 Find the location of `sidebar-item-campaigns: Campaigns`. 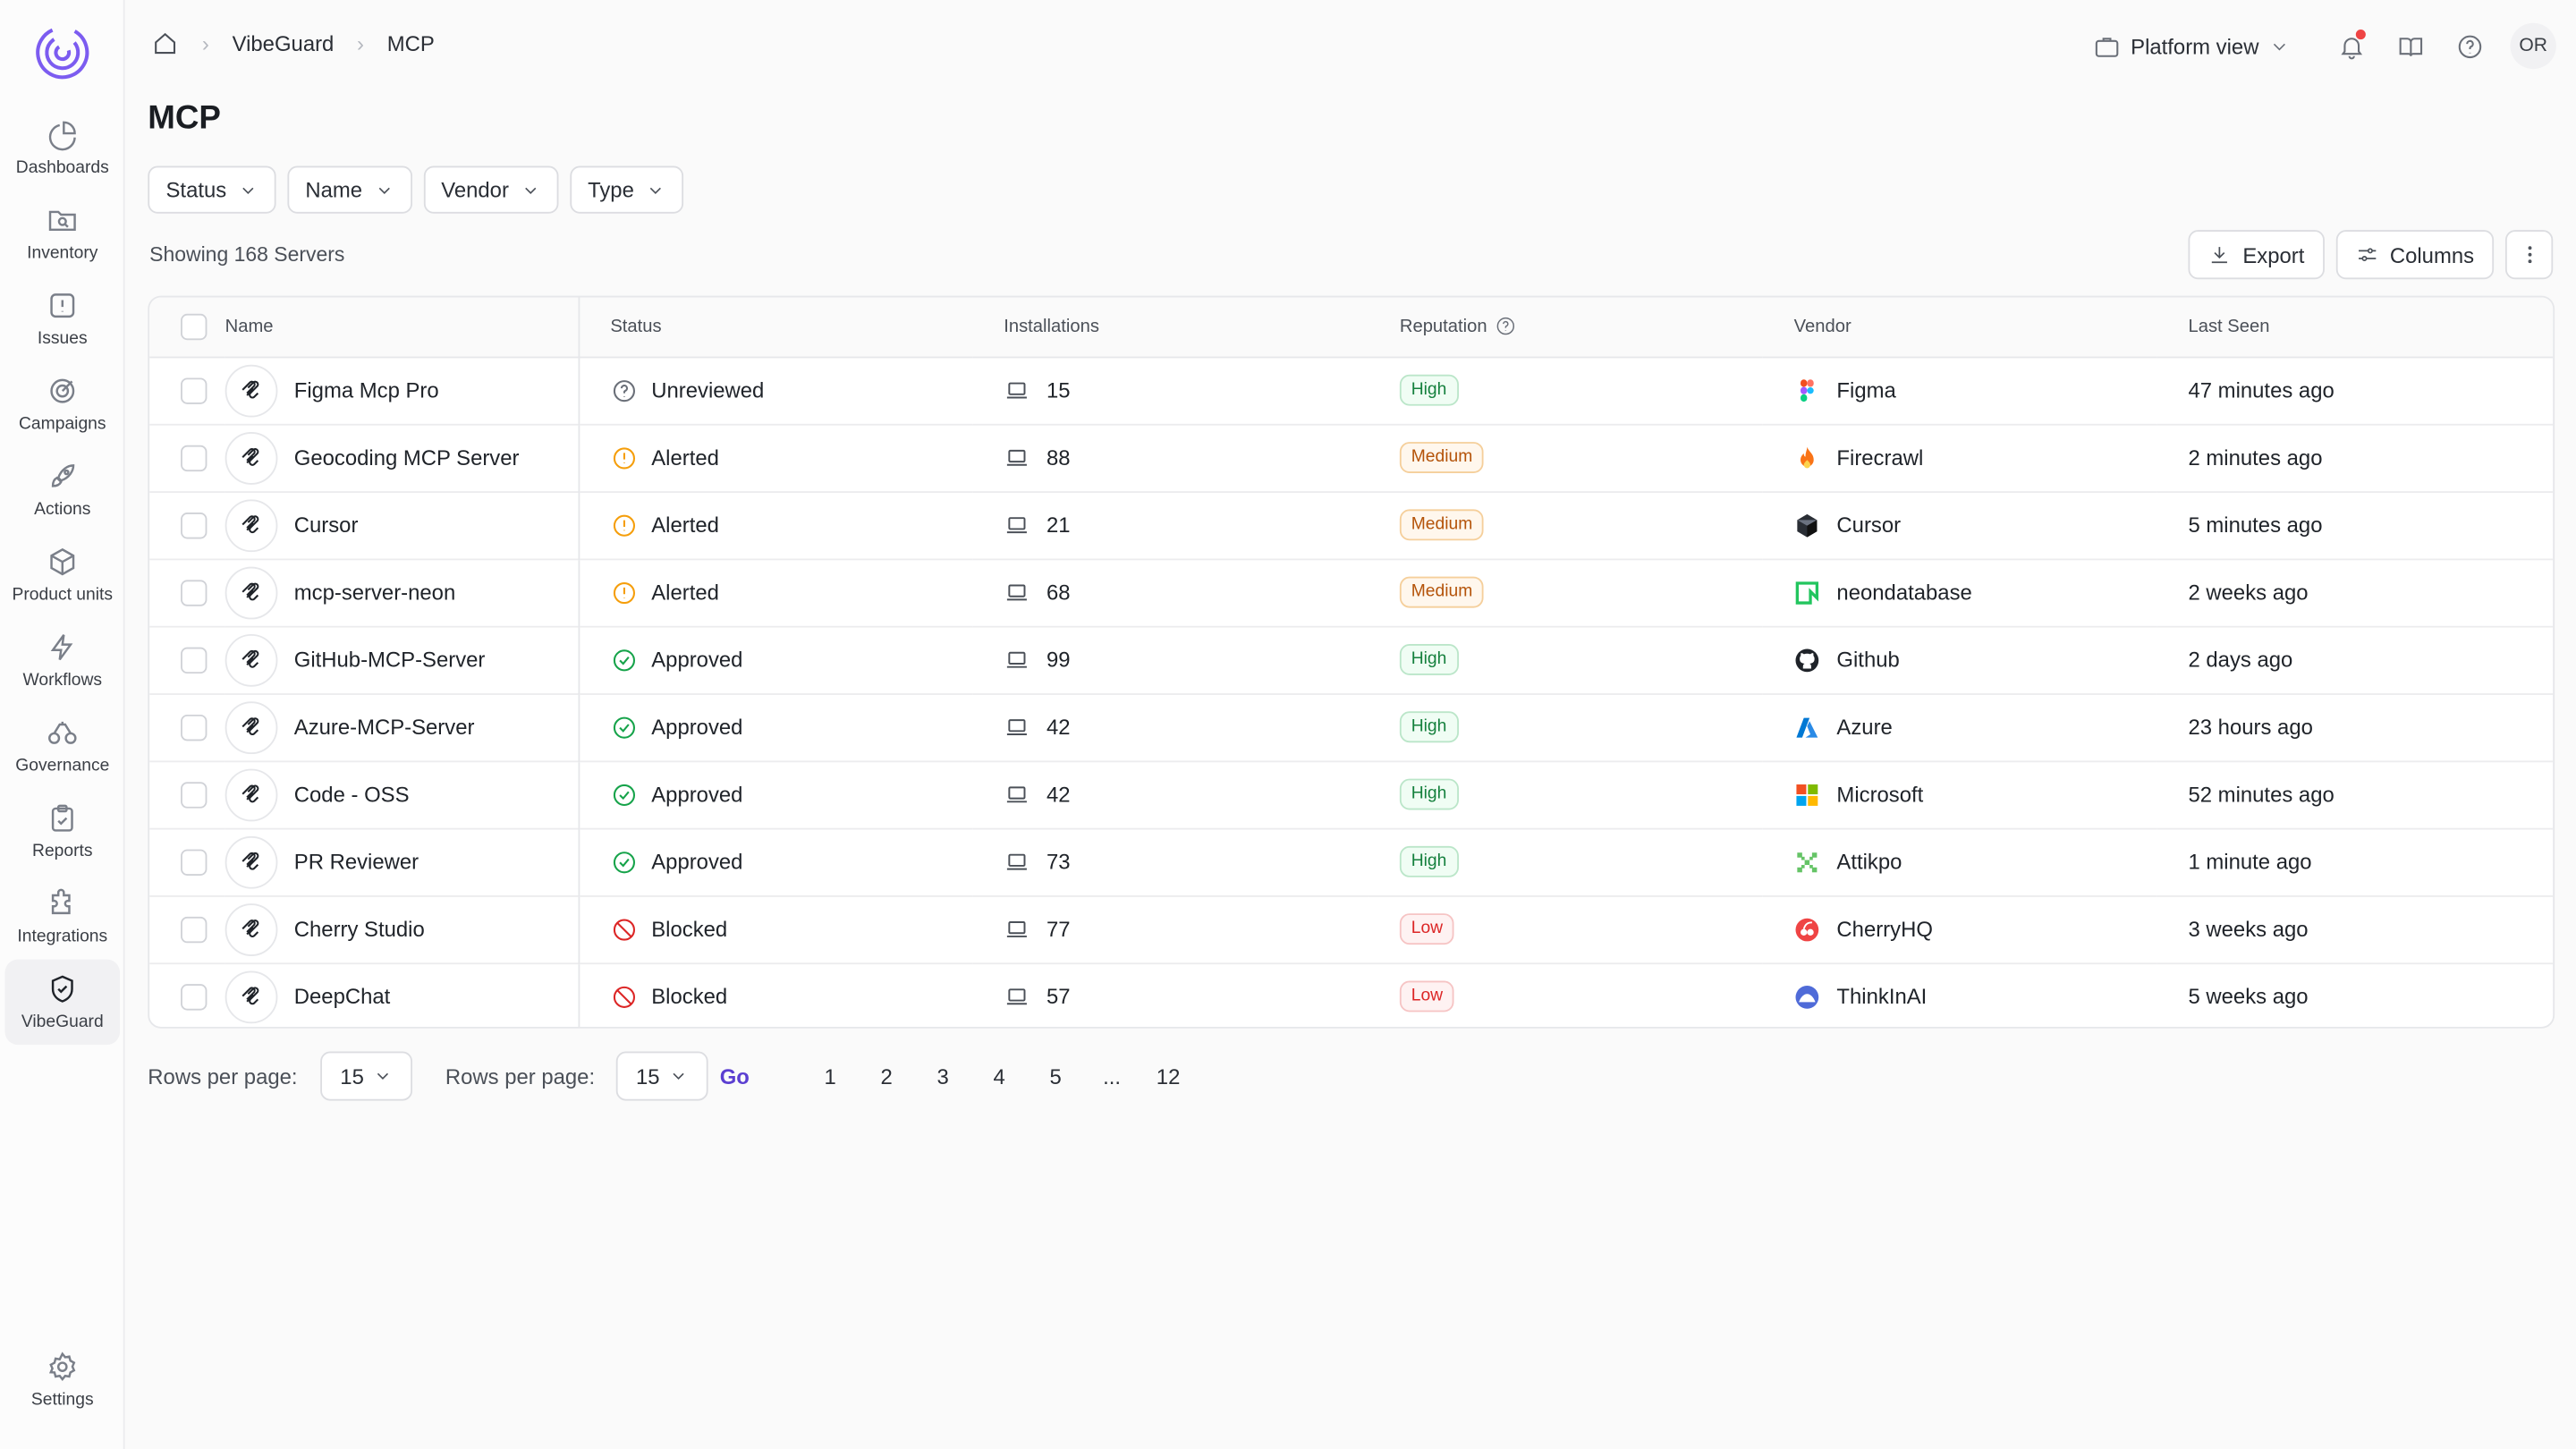

sidebar-item-campaigns: Campaigns is located at coordinates (63, 404).